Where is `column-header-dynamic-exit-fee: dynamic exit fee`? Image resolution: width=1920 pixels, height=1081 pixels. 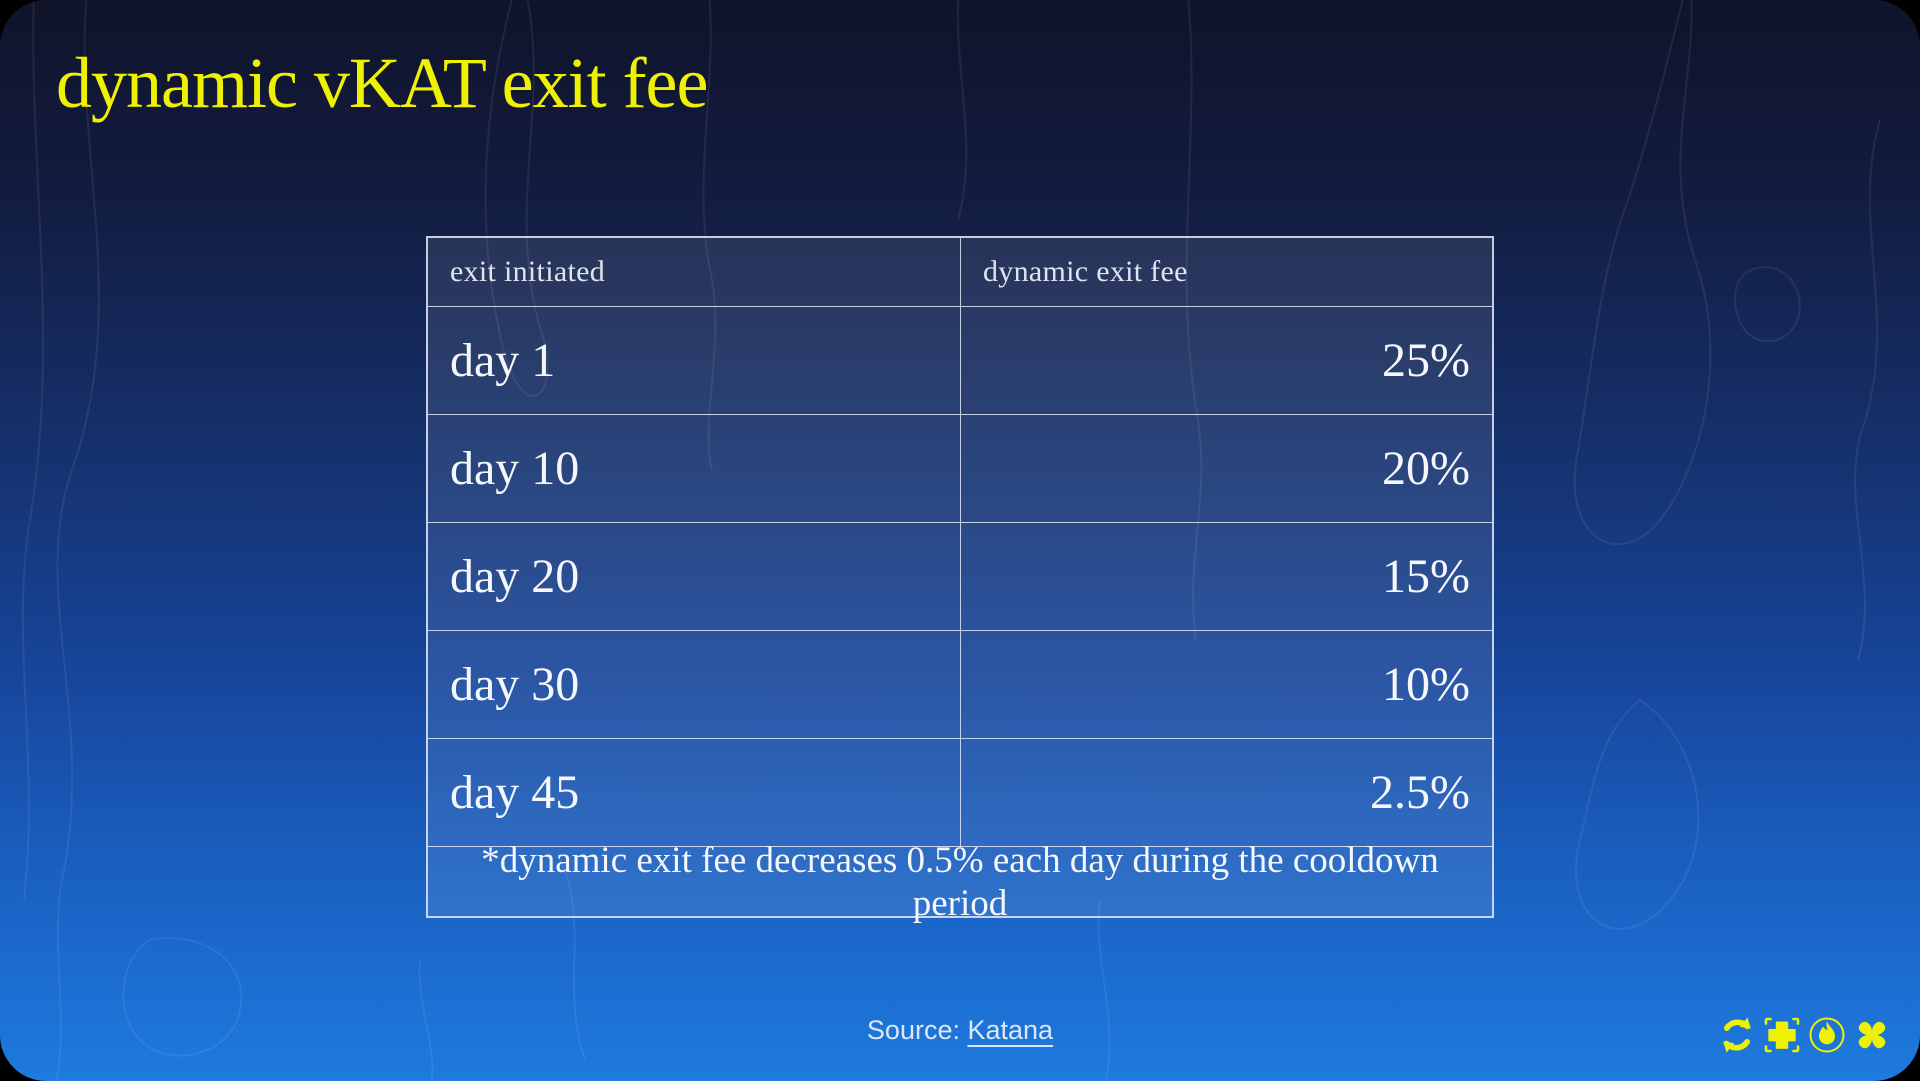
column-header-dynamic-exit-fee: dynamic exit fee is located at coordinates (1226, 272).